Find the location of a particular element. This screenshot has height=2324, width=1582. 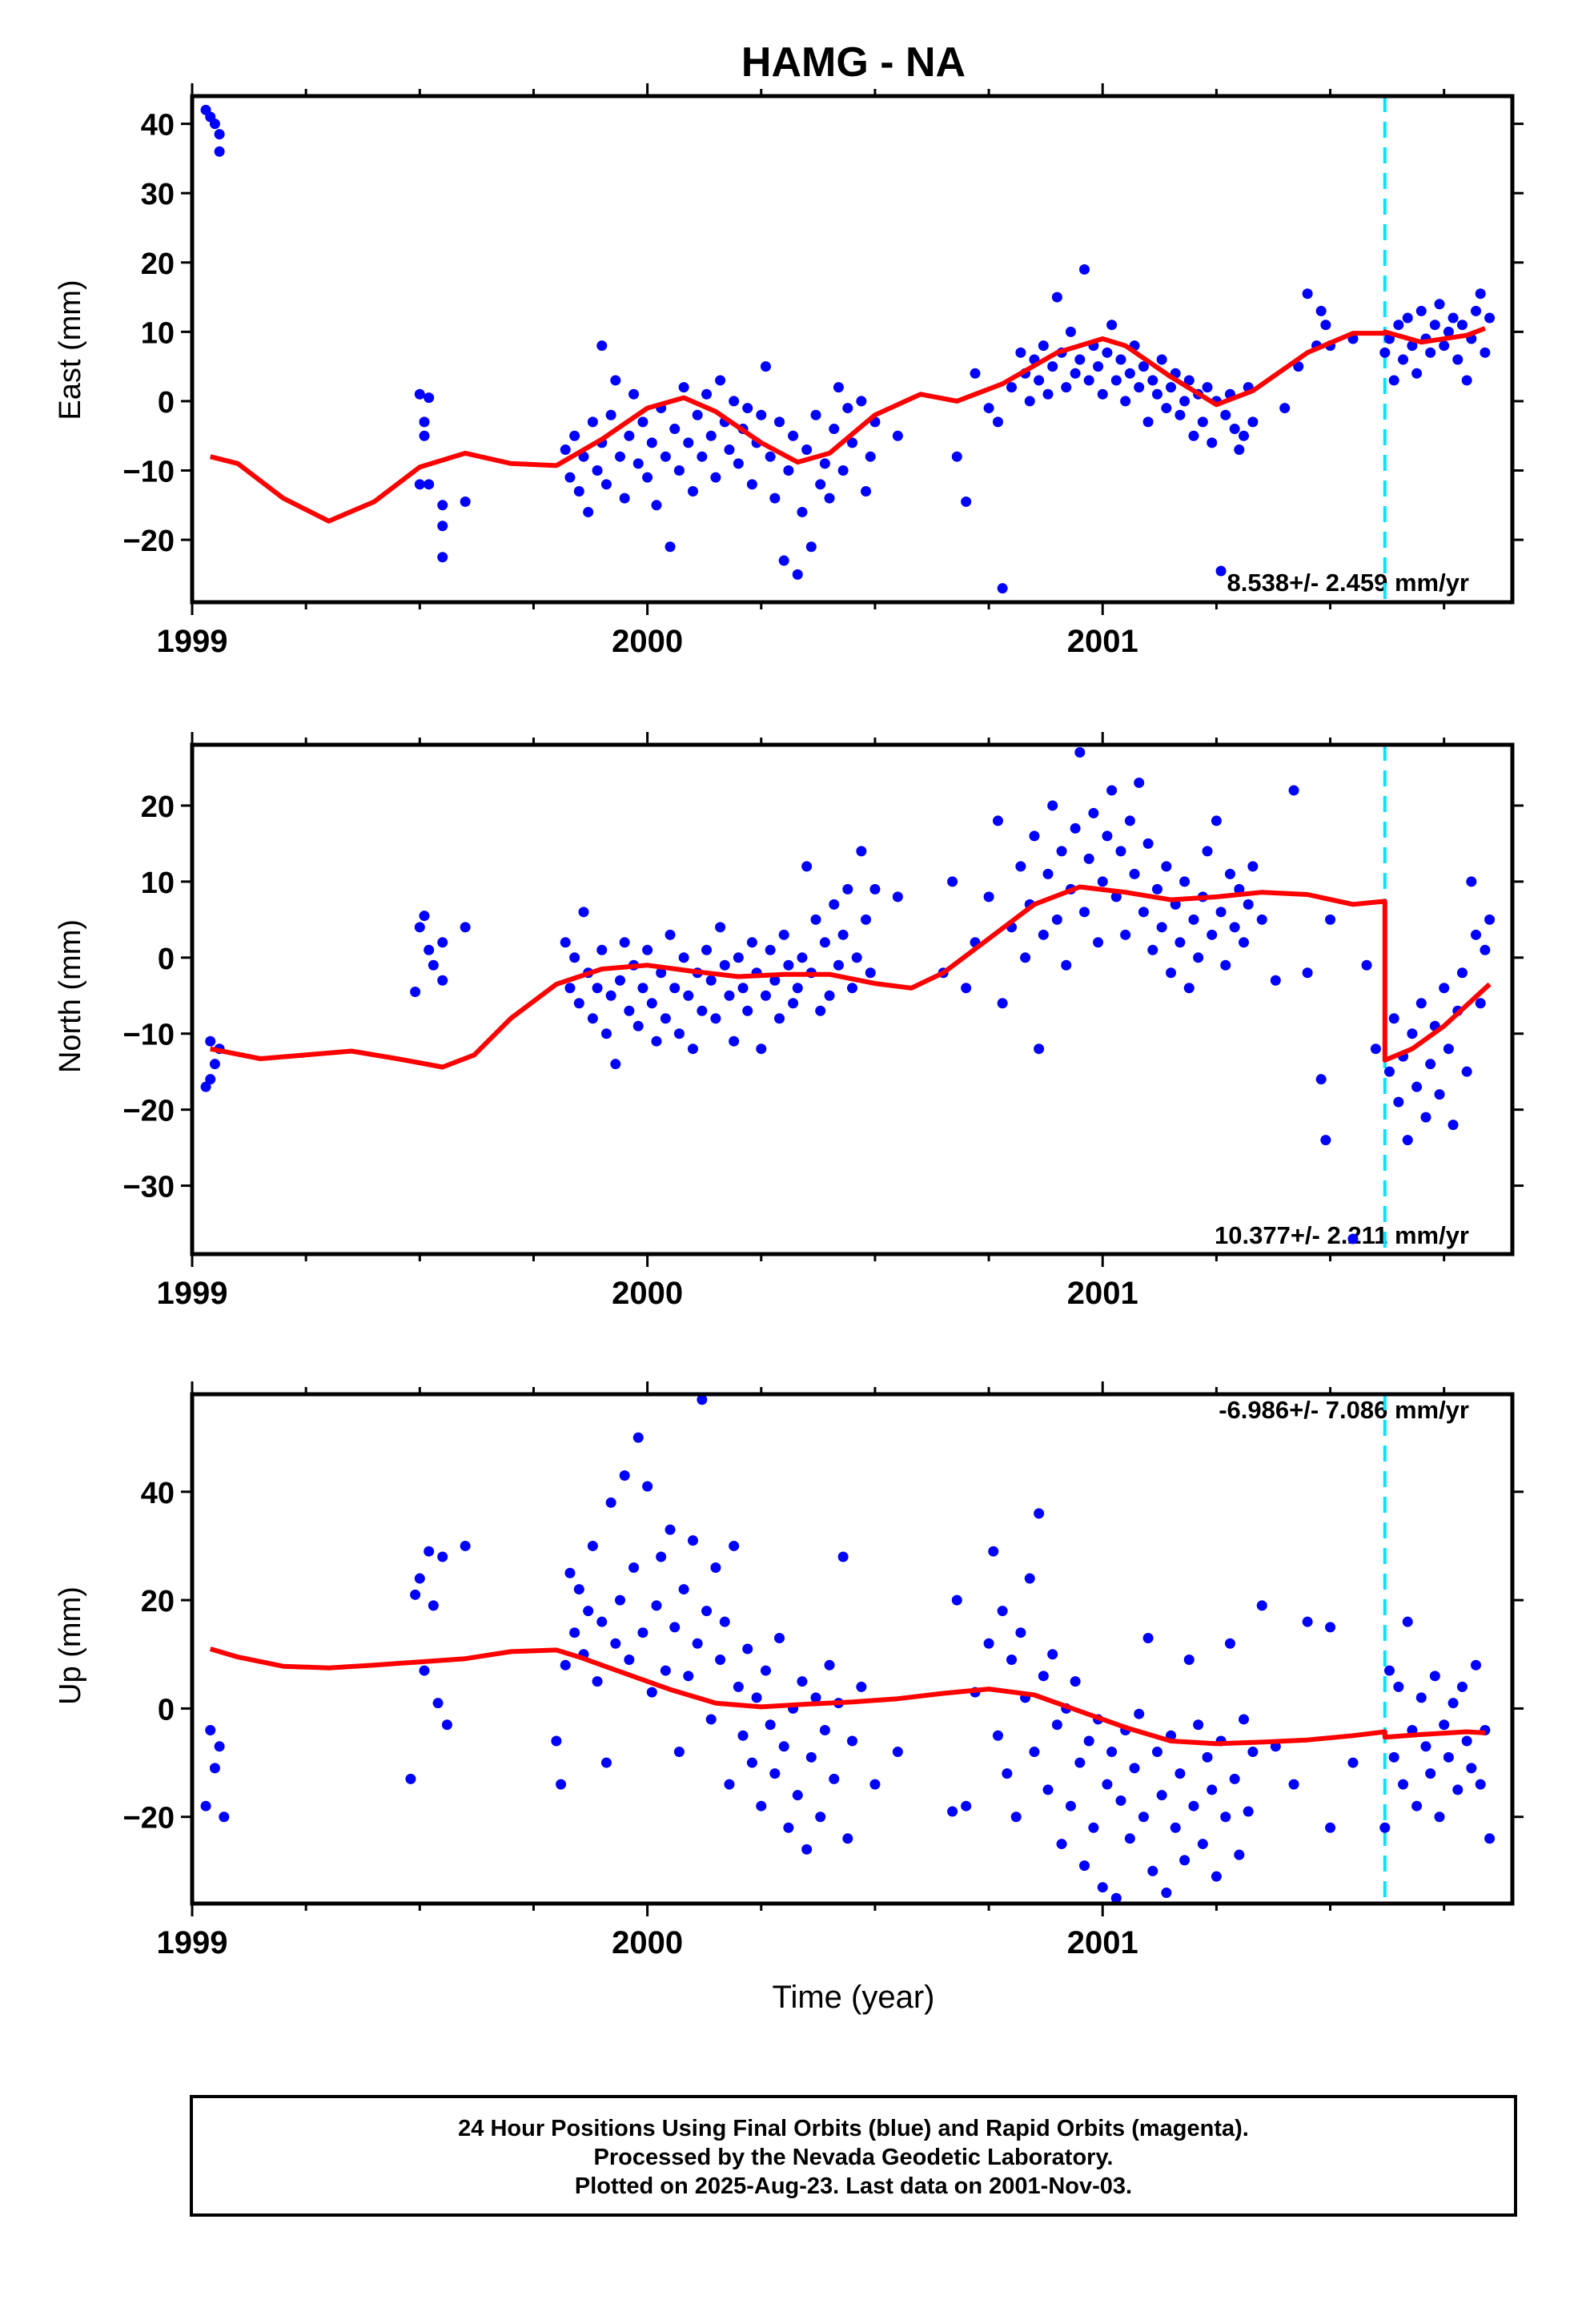

north-y-tick-label: −30 is located at coordinates (149, 1187).